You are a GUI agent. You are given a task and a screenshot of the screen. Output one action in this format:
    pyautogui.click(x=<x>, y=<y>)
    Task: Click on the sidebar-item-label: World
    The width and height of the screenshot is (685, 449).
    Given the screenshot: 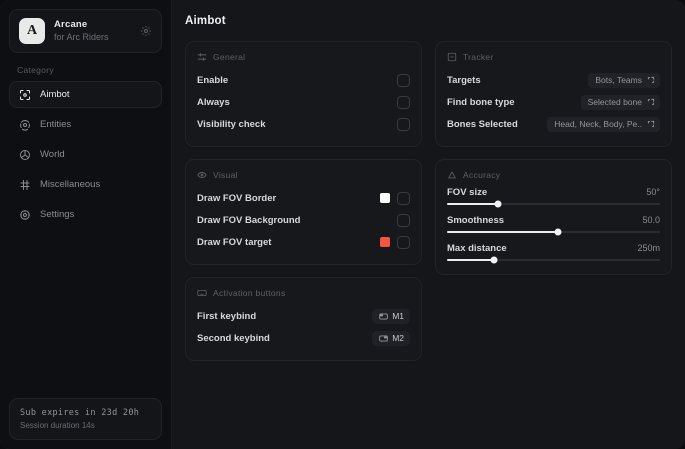 What is the action you would take?
    pyautogui.click(x=52, y=154)
    